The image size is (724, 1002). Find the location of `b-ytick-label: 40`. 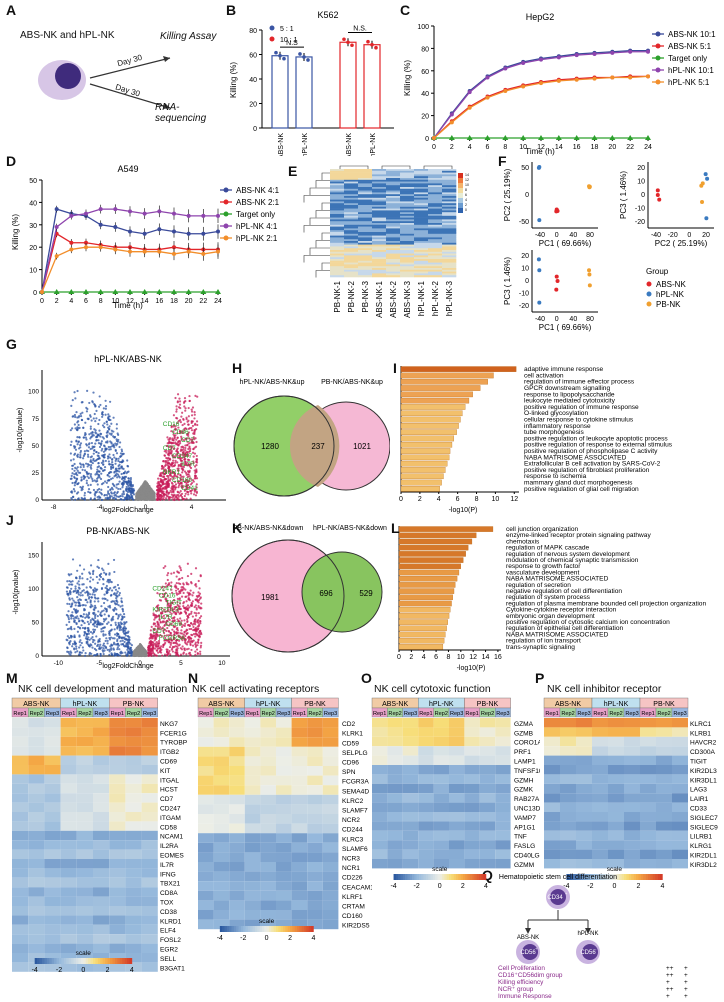

b-ytick-label: 40 is located at coordinates (253, 80).